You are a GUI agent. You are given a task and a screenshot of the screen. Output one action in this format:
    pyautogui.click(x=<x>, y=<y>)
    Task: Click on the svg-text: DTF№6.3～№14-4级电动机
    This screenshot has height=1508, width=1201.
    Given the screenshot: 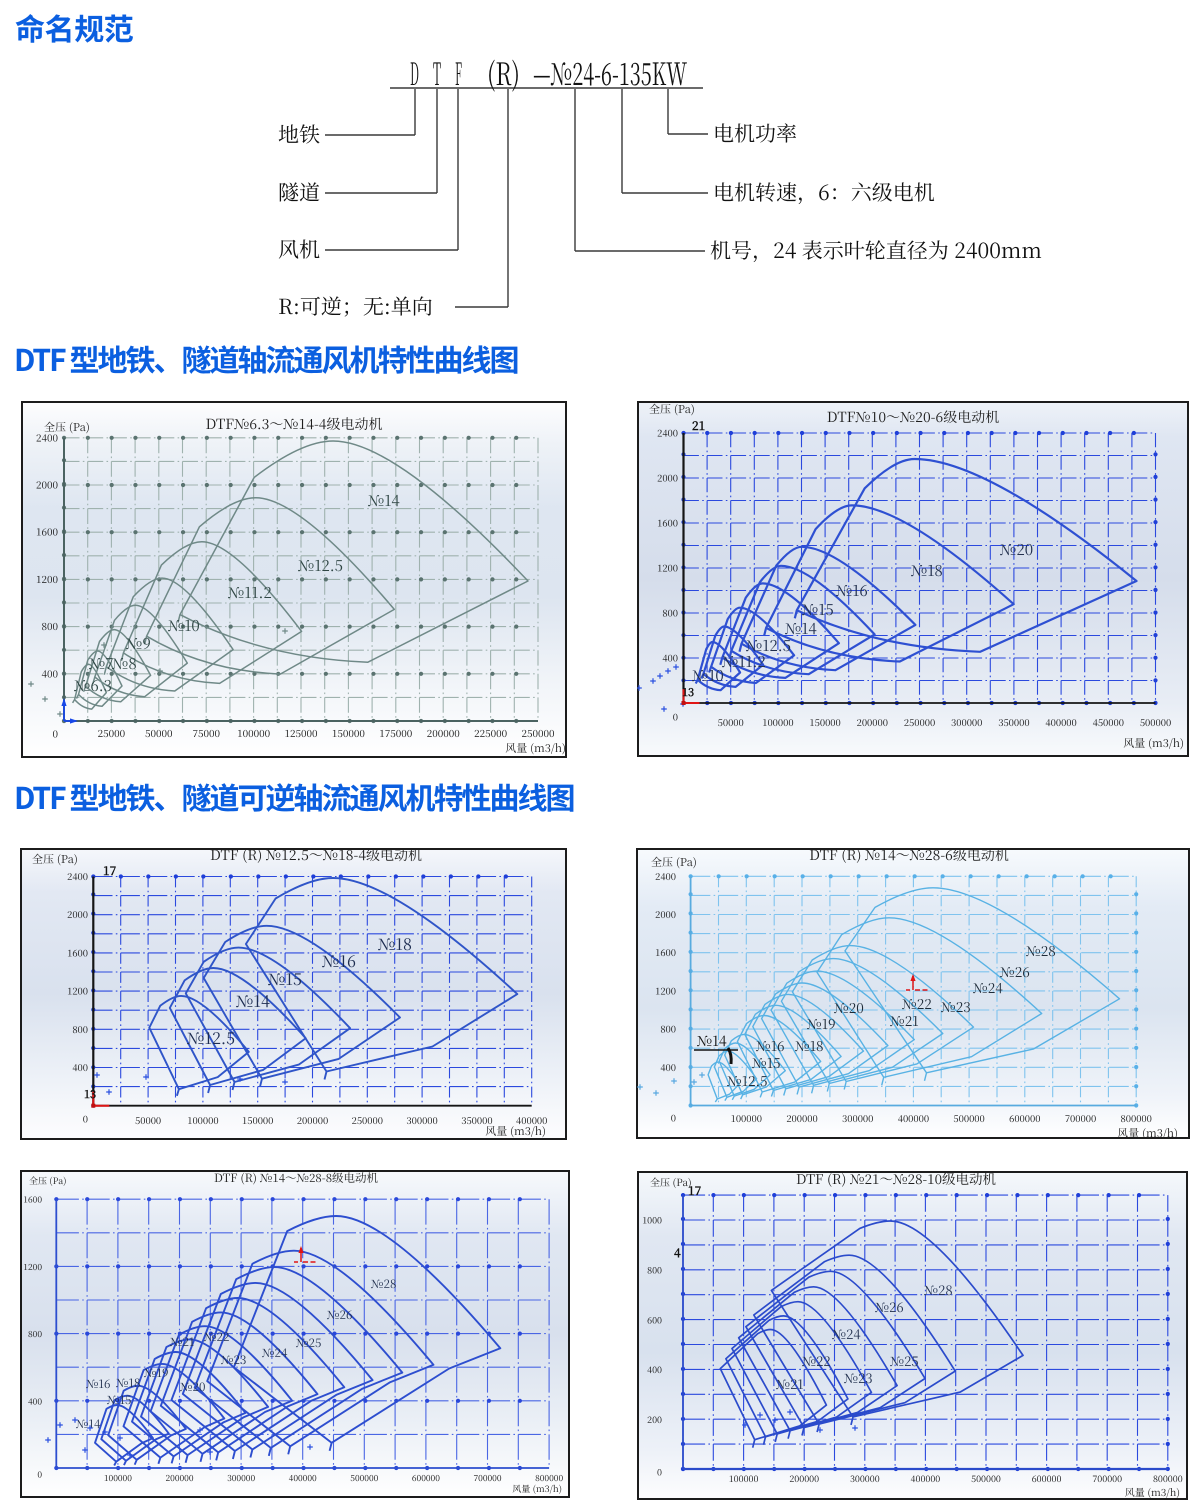 What is the action you would take?
    pyautogui.click(x=293, y=424)
    